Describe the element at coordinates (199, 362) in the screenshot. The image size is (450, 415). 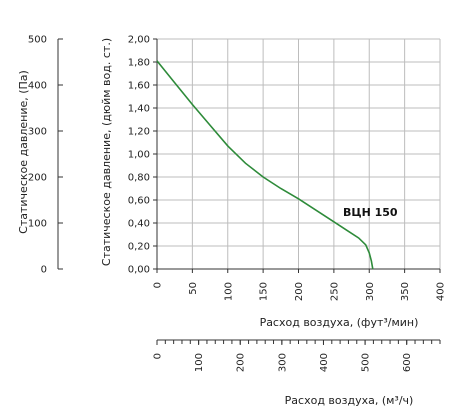
I see `x-tick-label-m3h: 100` at that location.